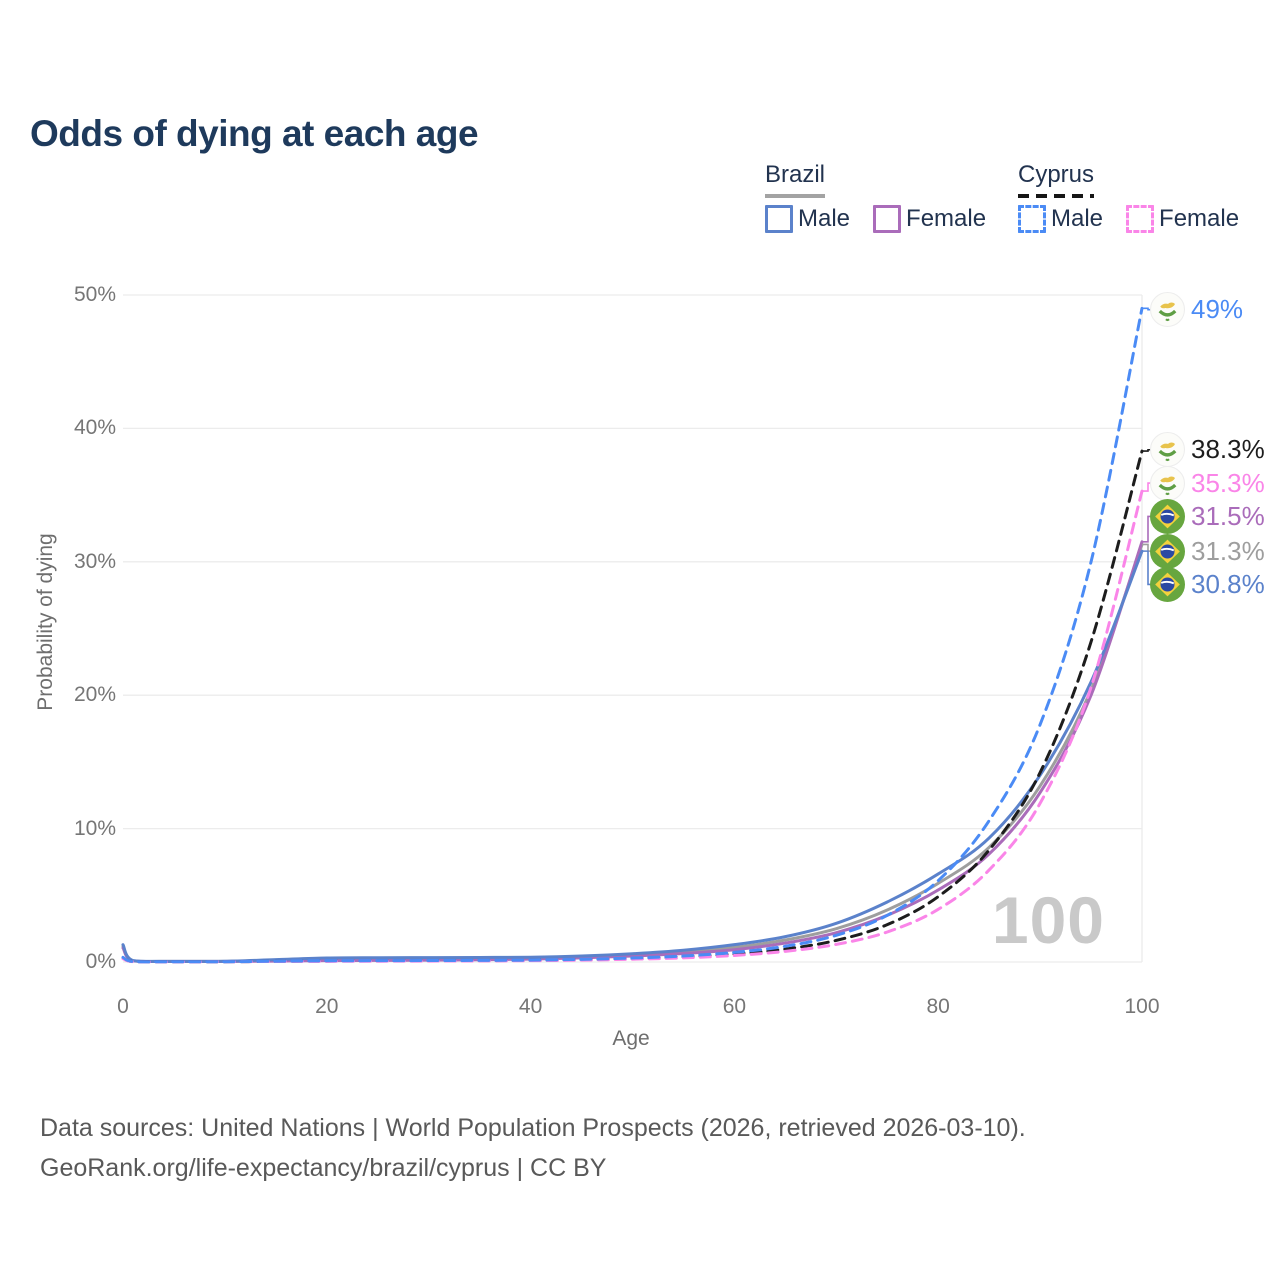 Image resolution: width=1280 pixels, height=1280 pixels. What do you see at coordinates (94, 828) in the screenshot?
I see `y-tick-label: 10%` at bounding box center [94, 828].